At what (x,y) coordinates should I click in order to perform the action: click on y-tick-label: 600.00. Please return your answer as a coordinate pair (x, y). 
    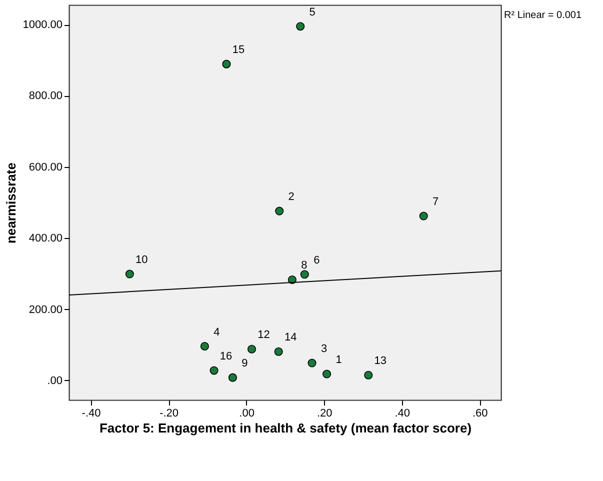
    Looking at the image, I should click on (45, 167).